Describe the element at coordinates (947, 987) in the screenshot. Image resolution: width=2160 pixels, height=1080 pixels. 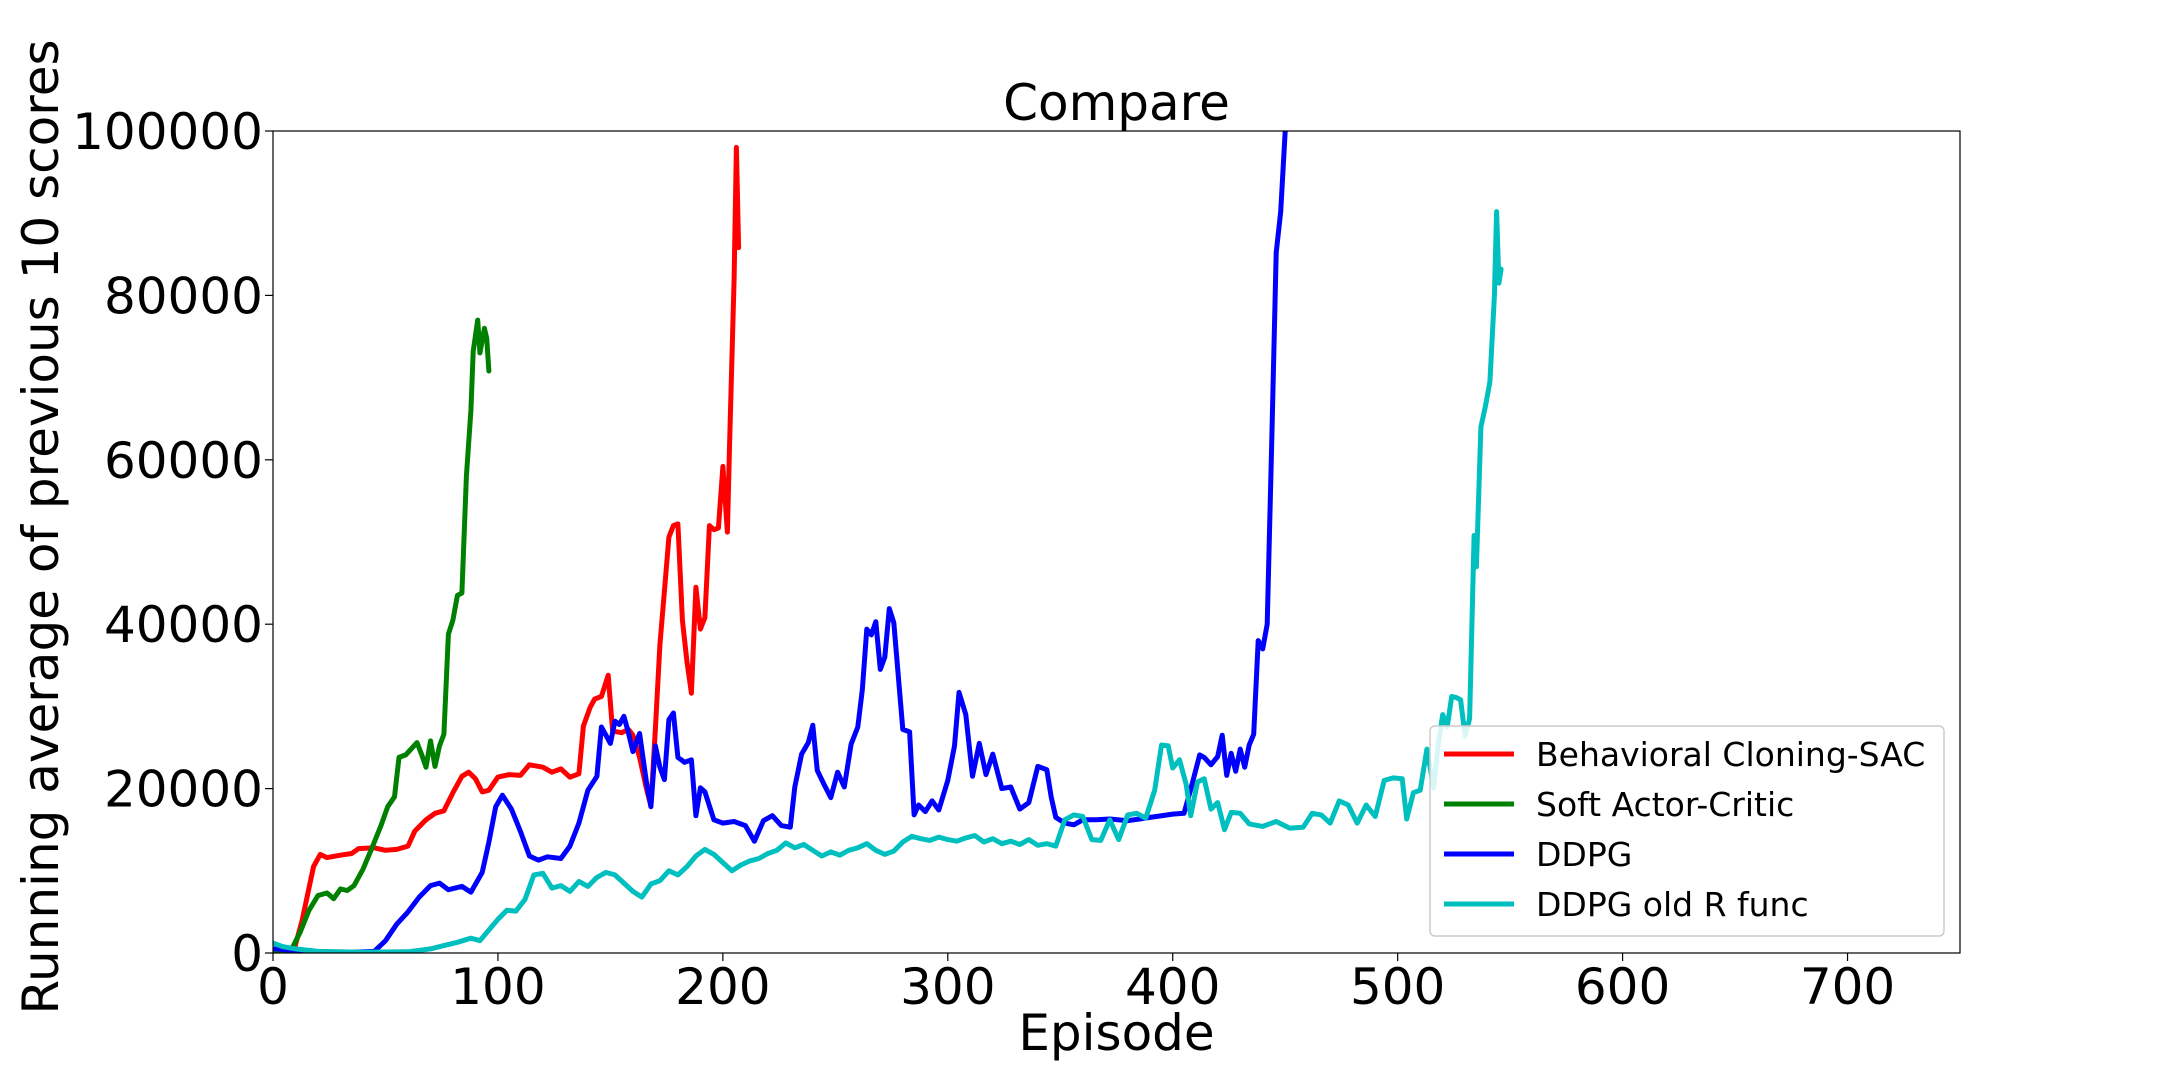
I see `x-tick-label-3: 300` at that location.